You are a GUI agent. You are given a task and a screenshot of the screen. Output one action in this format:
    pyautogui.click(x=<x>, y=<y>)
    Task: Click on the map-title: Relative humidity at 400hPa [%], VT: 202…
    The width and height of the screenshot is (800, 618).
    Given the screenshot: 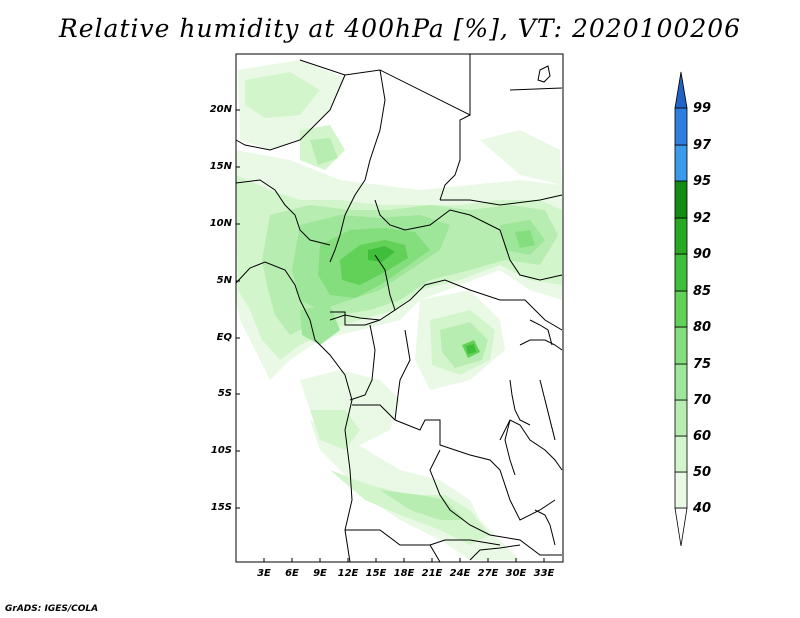 What is the action you would take?
    pyautogui.click(x=400, y=28)
    